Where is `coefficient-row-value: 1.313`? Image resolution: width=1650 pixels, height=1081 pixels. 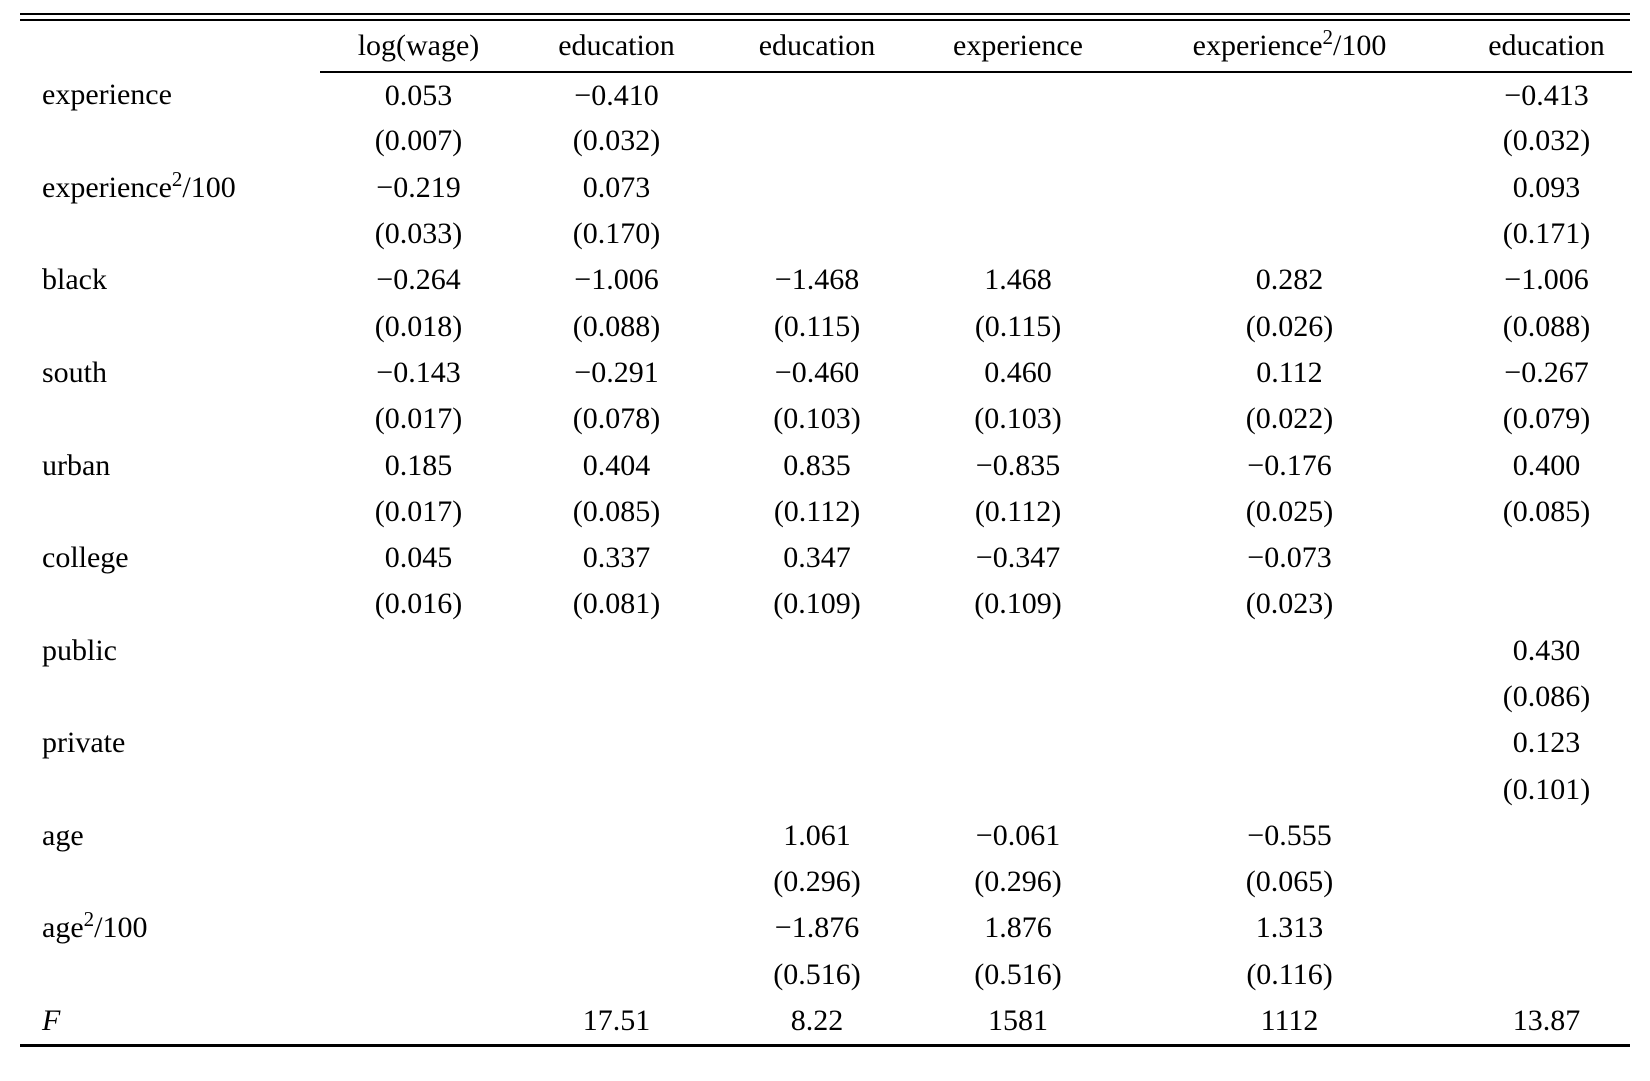
coefficient-row-value: 1.313 is located at coordinates (1289, 928).